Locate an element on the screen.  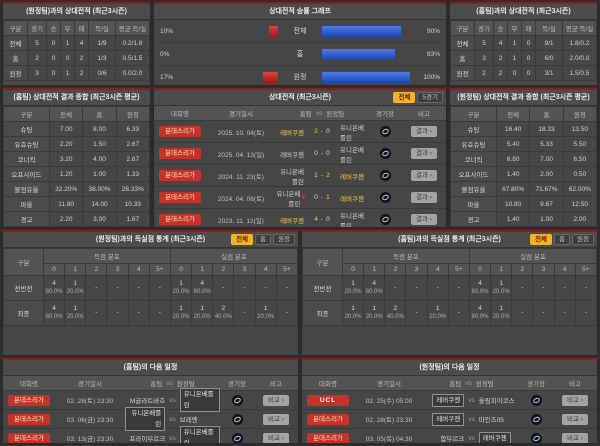
match-date: 03. 13(금) 23:30 is located at coordinates (90, 439).